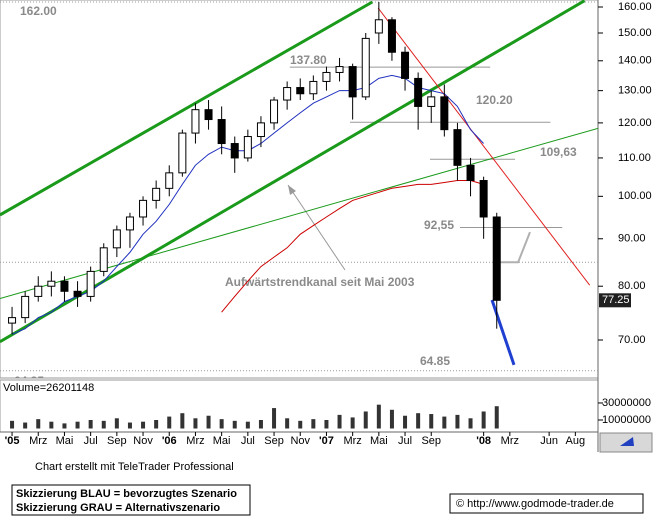 This screenshot has height=519, width=653. I want to click on copyright-box, so click(546, 503).